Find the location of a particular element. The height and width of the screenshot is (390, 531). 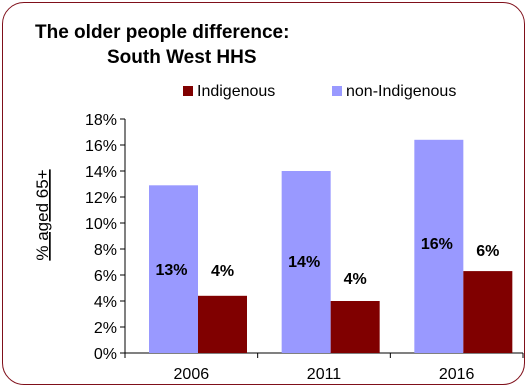

chart-title-line2: South West HHS is located at coordinates (182, 57).